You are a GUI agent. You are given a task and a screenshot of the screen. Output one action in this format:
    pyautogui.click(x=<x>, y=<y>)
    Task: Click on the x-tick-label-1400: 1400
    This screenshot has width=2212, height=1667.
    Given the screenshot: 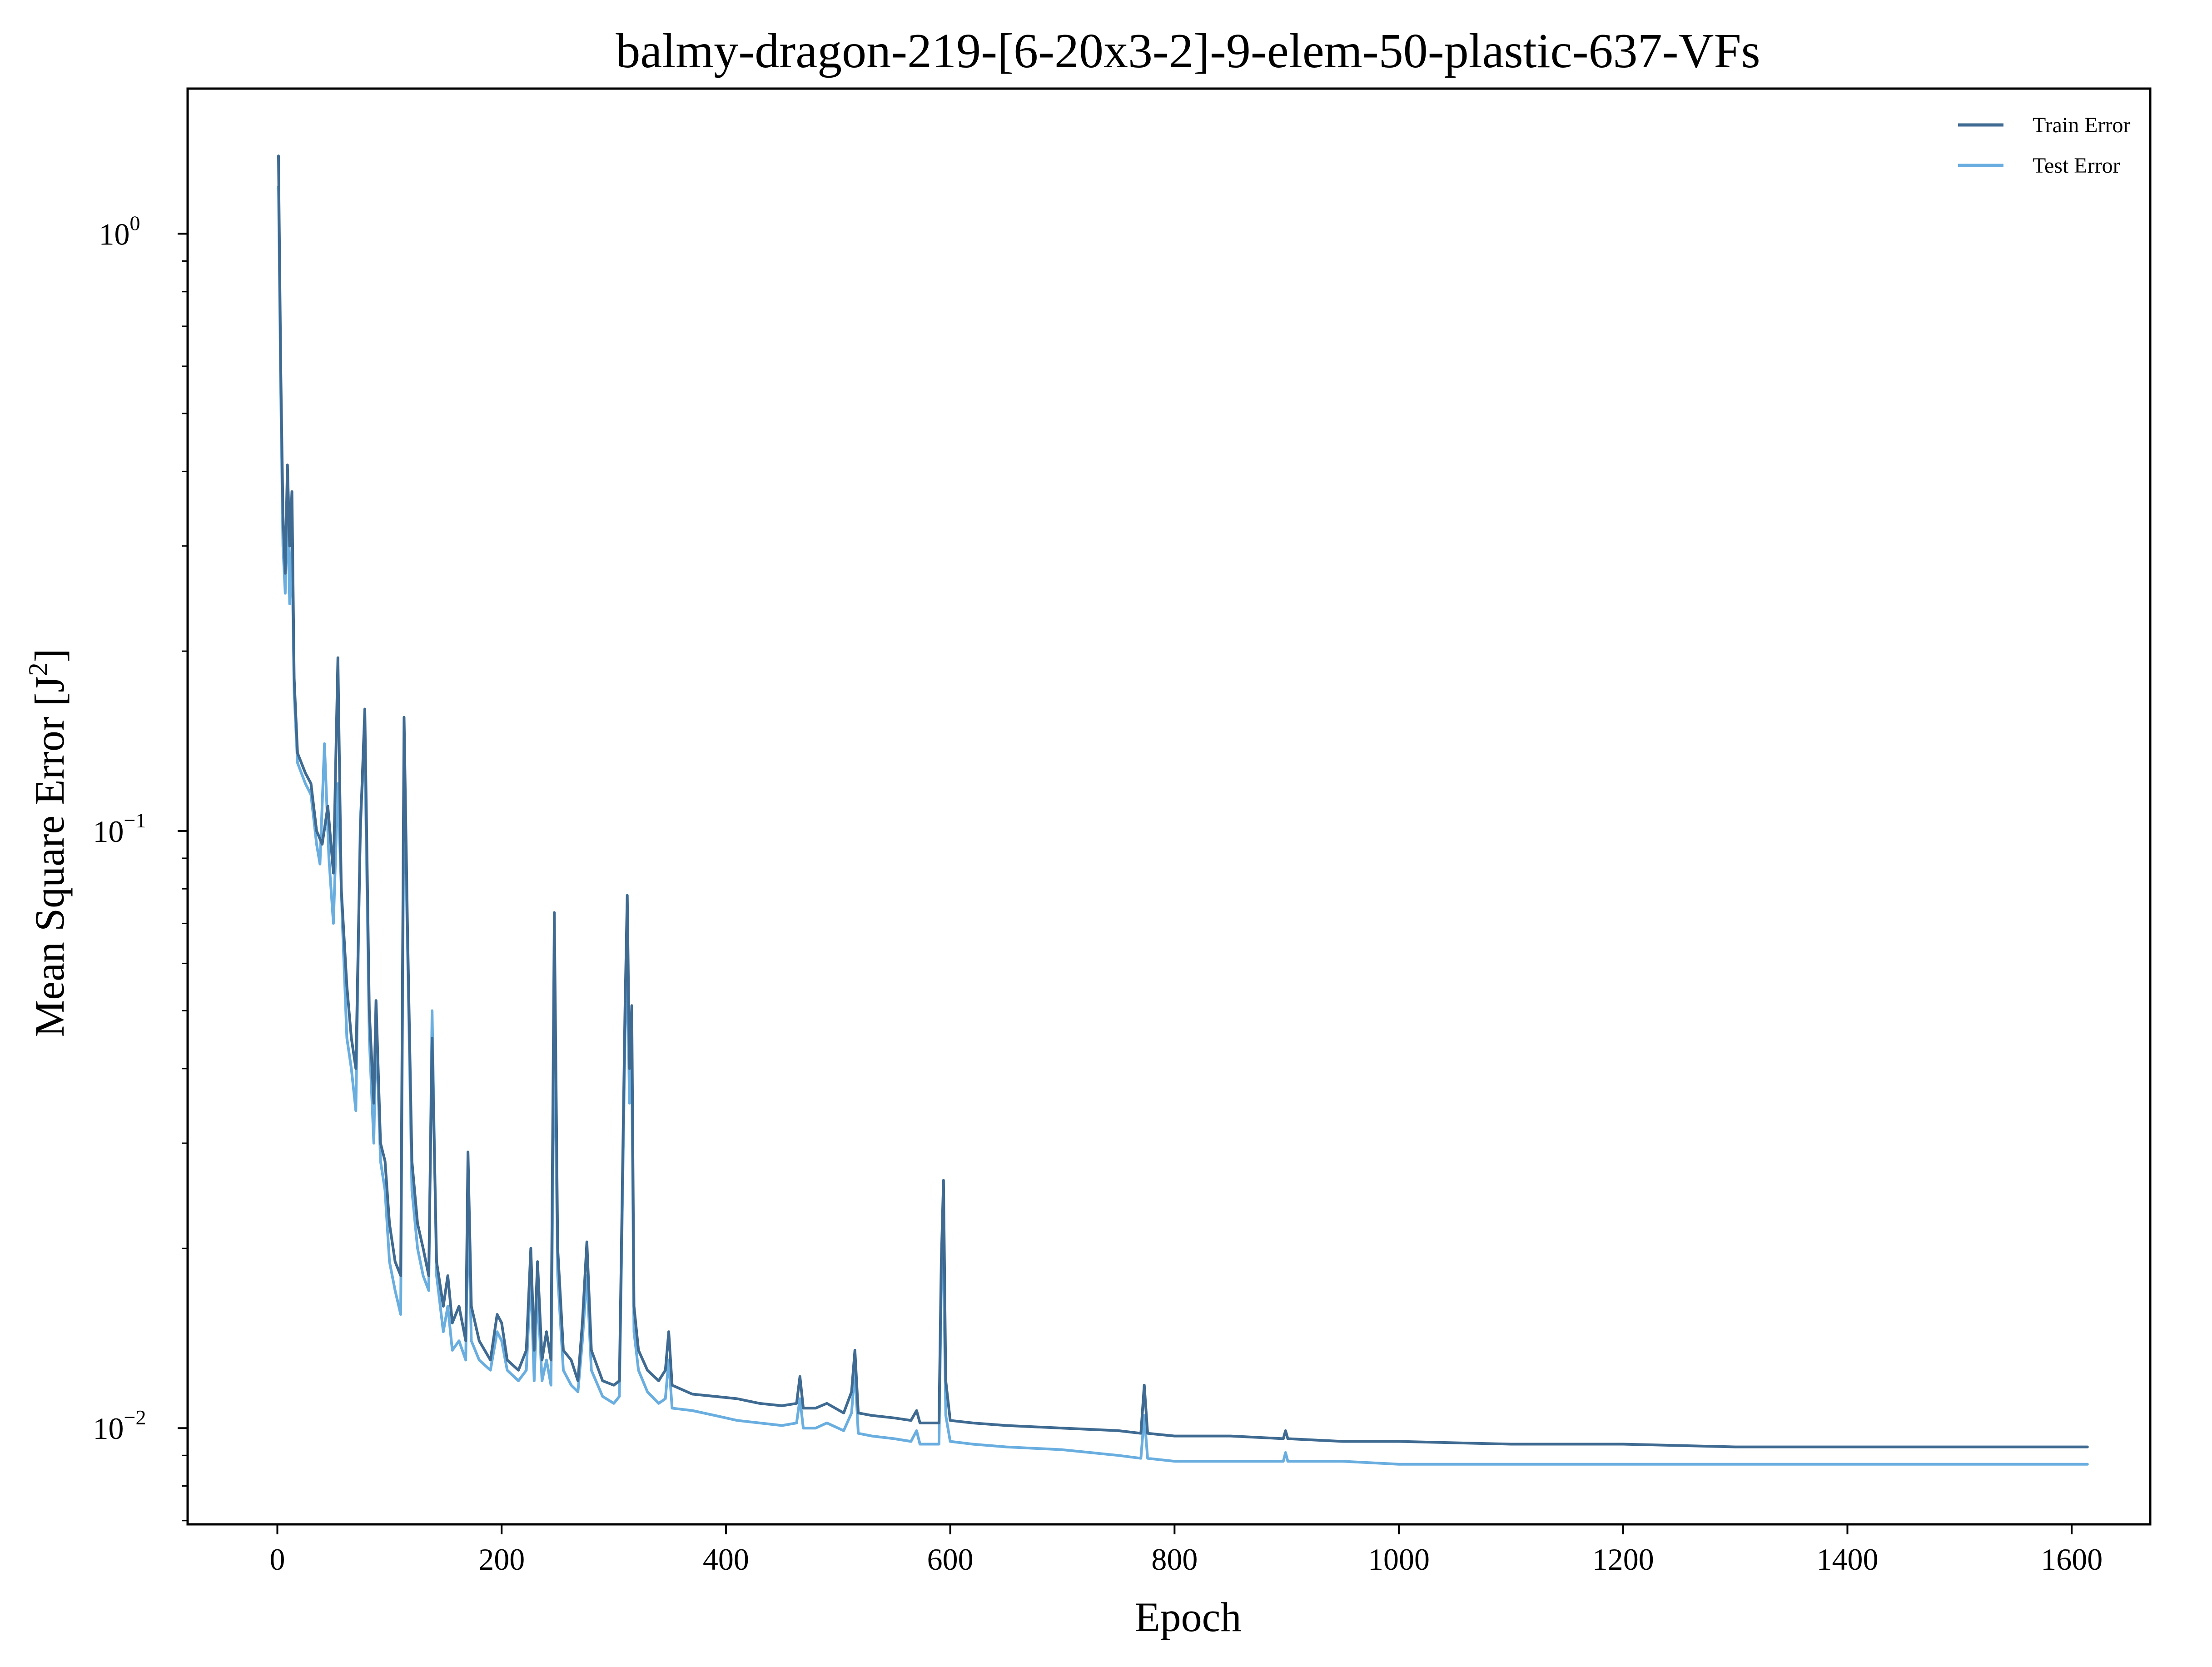 What is the action you would take?
    pyautogui.click(x=1847, y=1559)
    